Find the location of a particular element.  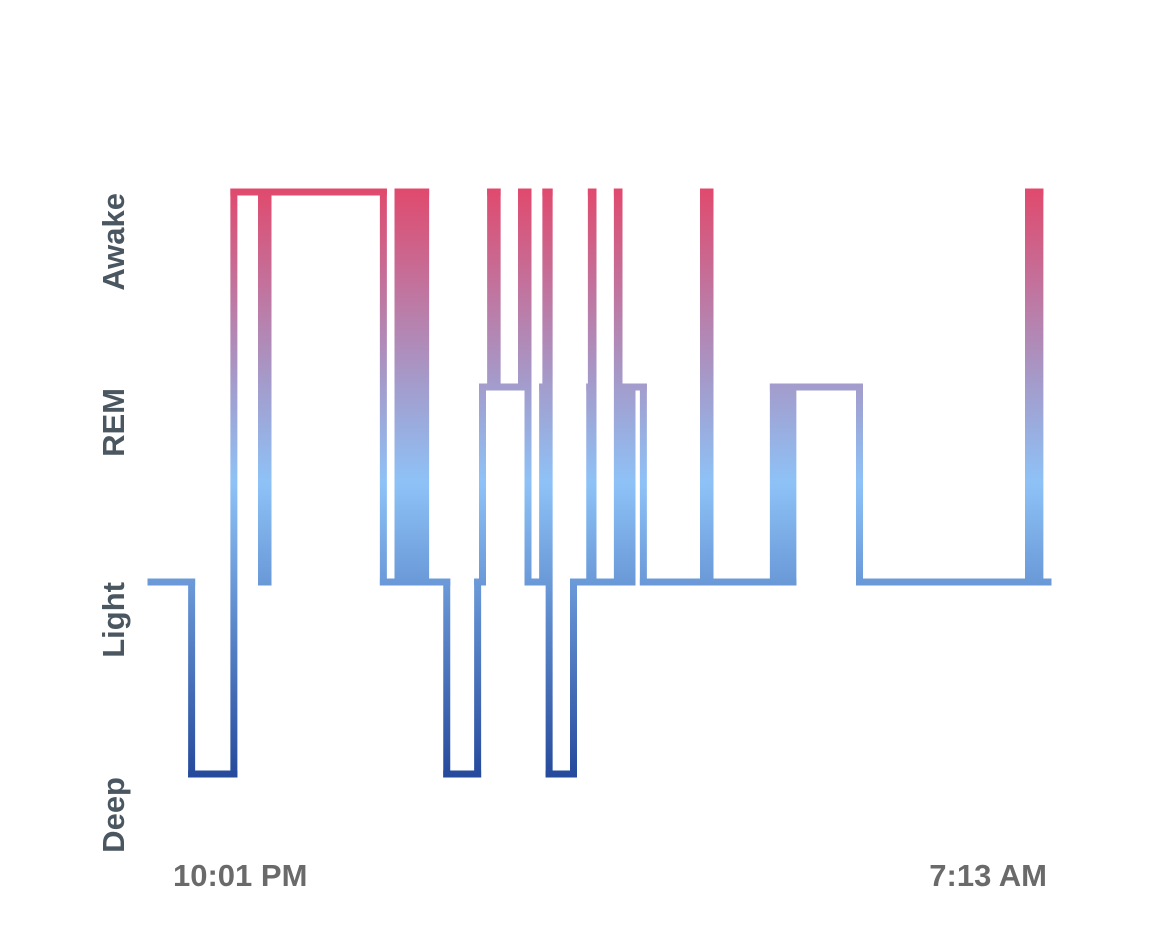

y-label-rem: REM is located at coordinates (113, 422).